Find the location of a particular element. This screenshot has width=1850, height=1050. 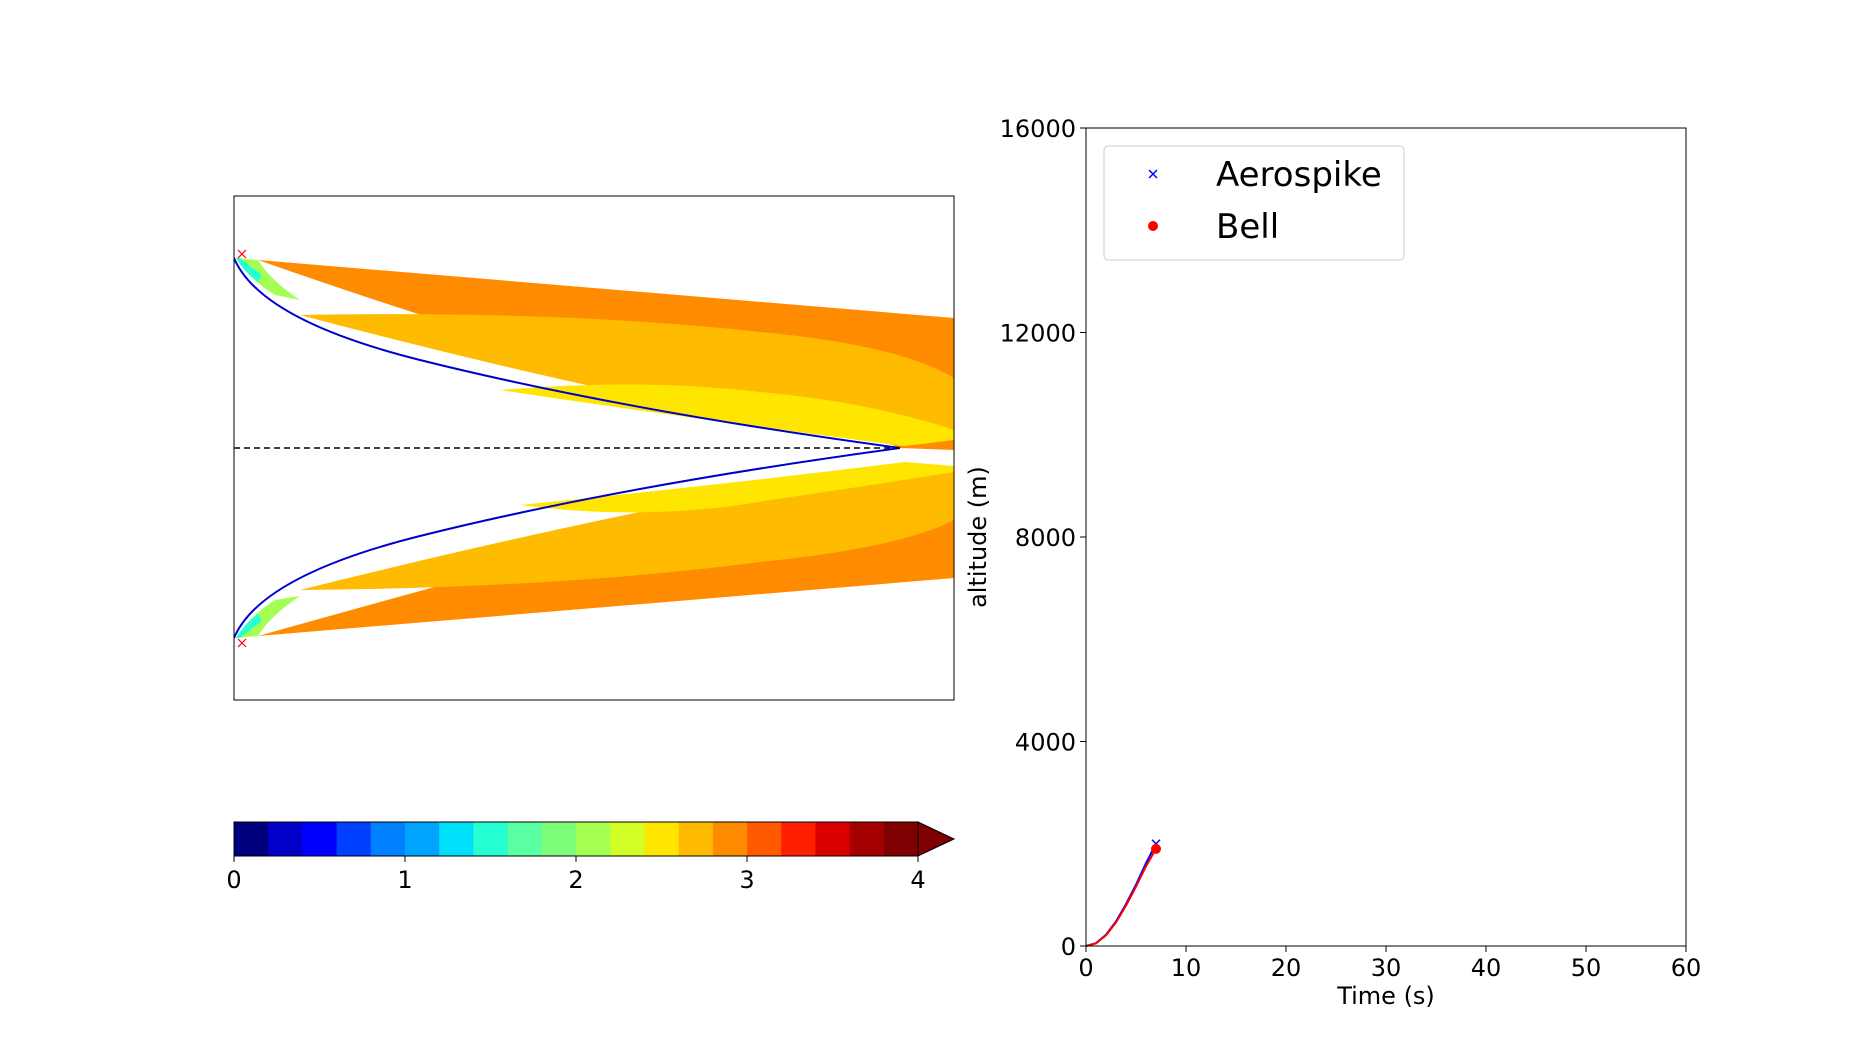

legend-aerospike-label: Aerospike is located at coordinates (1299, 175).